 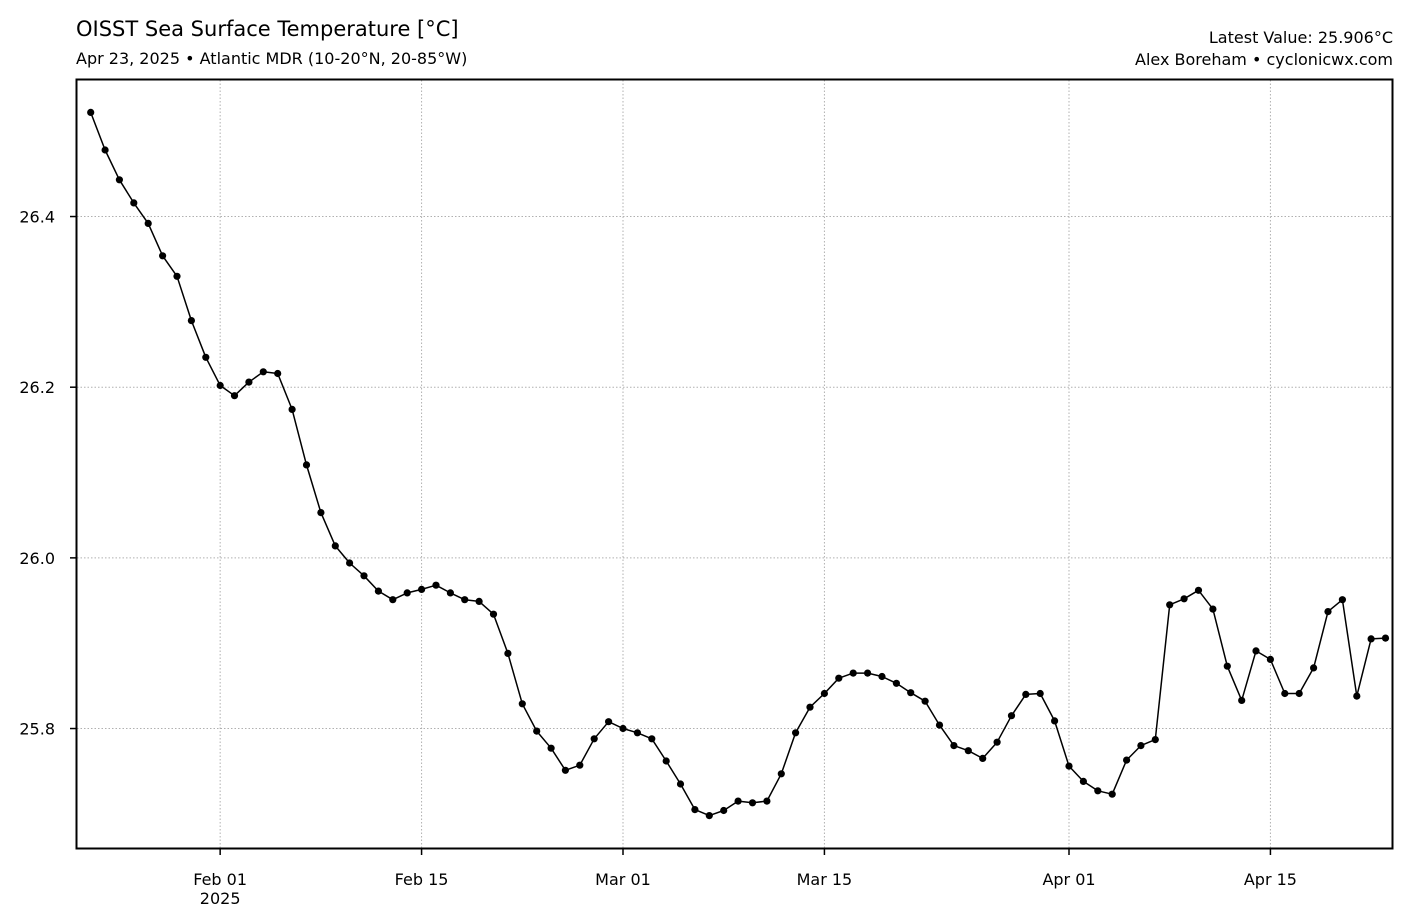 I want to click on y-tick-label: 26.4, so click(x=37, y=217).